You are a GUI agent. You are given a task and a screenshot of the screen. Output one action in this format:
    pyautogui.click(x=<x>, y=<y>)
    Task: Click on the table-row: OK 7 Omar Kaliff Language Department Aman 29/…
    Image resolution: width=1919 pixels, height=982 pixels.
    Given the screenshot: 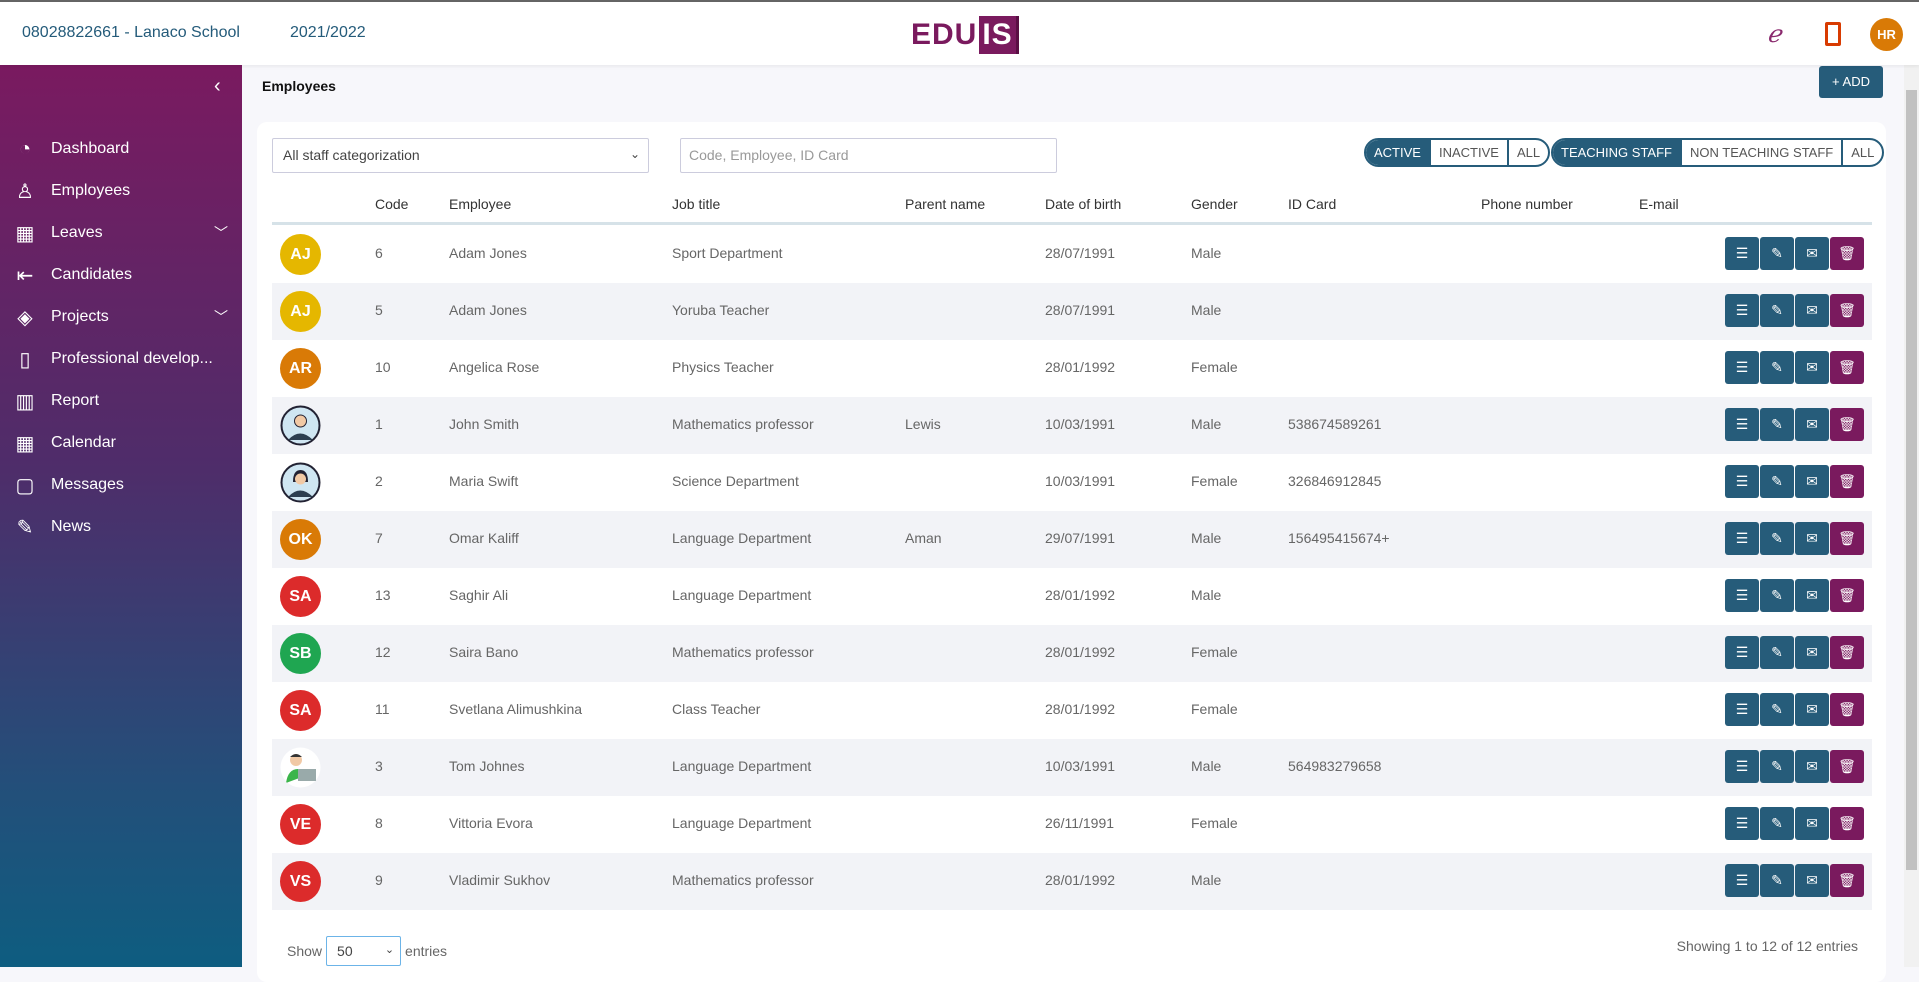 What is the action you would take?
    pyautogui.click(x=1072, y=539)
    